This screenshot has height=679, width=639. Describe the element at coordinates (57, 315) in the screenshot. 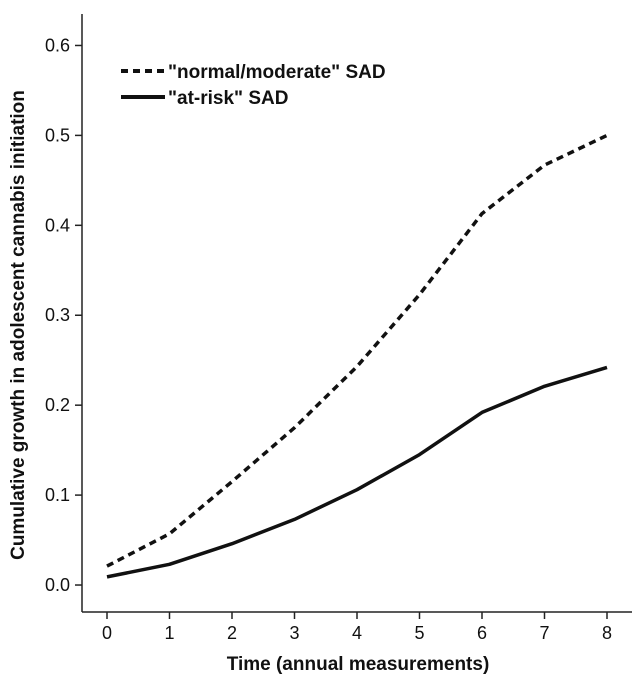

I see `y-tick-label: 0.3` at that location.